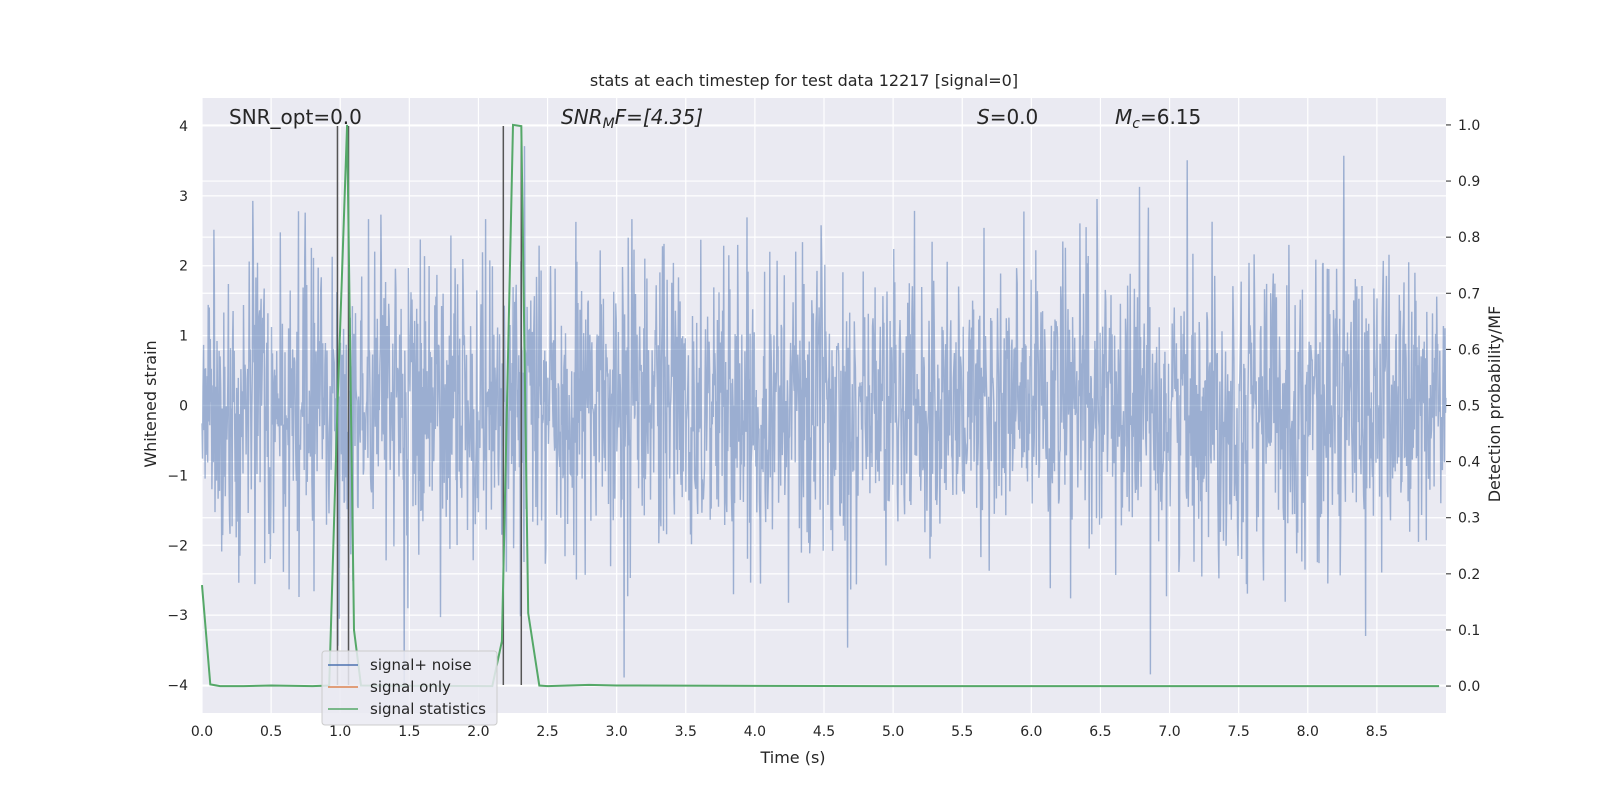  What do you see at coordinates (893, 732) in the screenshot?
I see `x-tick-label: 5.0` at bounding box center [893, 732].